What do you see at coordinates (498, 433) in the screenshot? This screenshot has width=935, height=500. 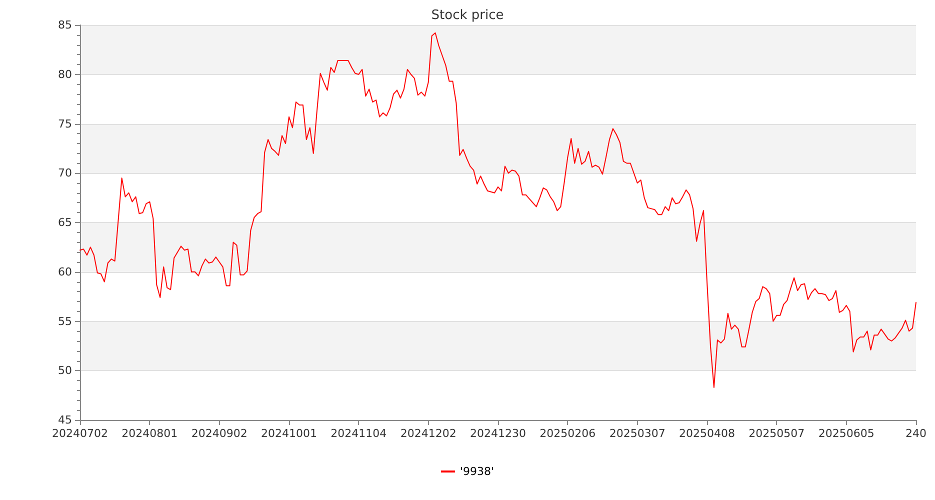 I see `x-tick-label: 20241230` at bounding box center [498, 433].